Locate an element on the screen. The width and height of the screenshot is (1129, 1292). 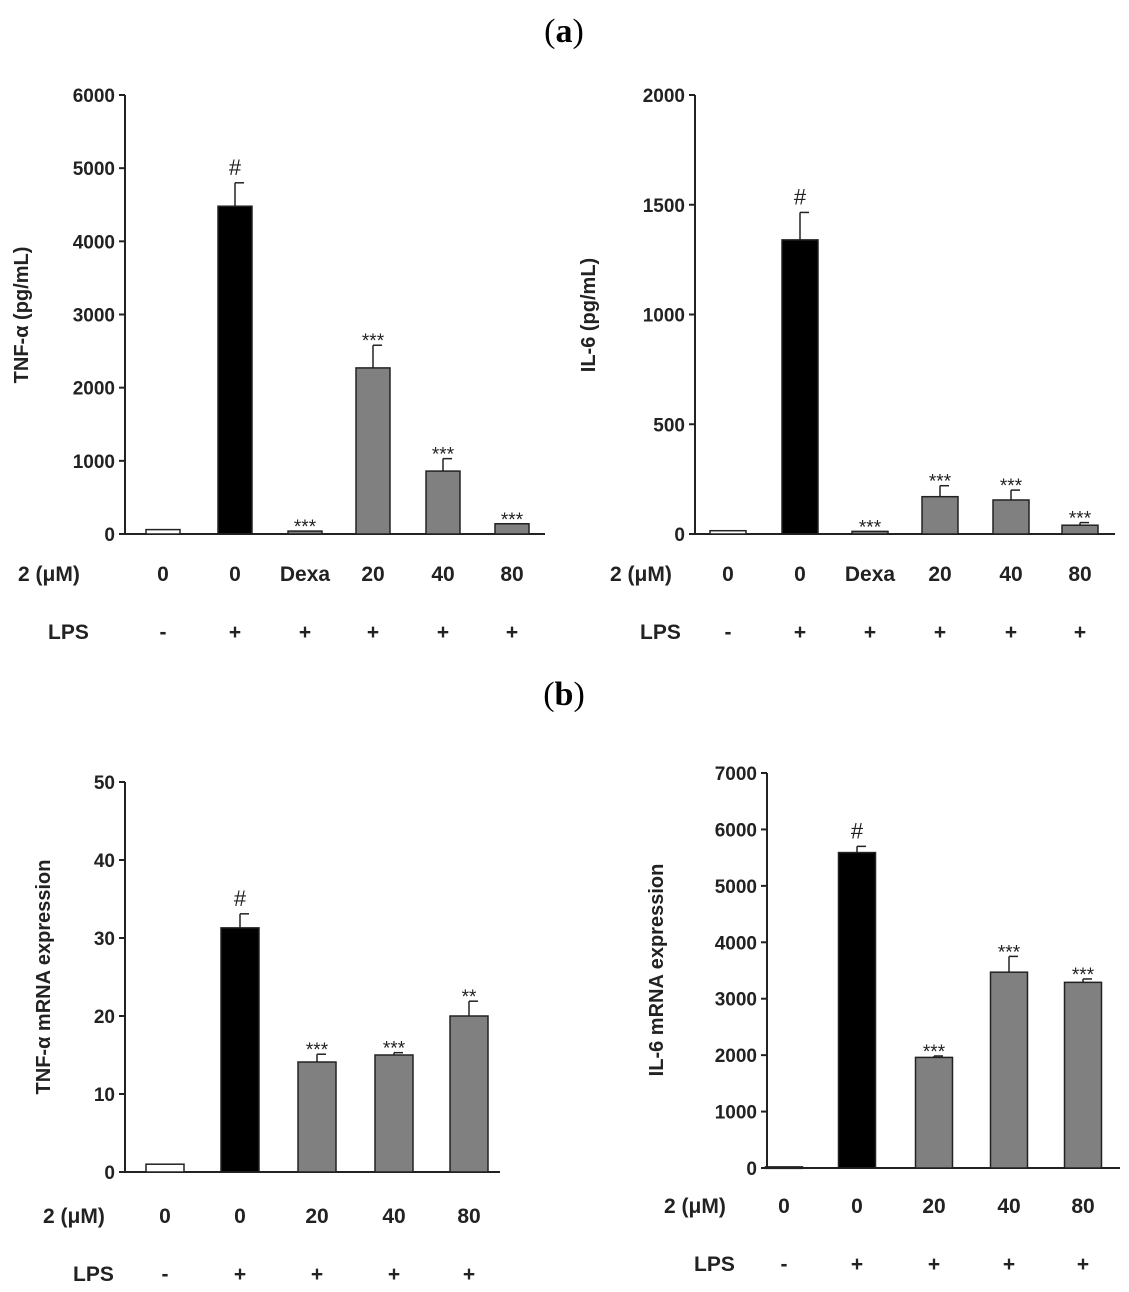
panel-label-b: (b) is located at coordinates (564, 694).